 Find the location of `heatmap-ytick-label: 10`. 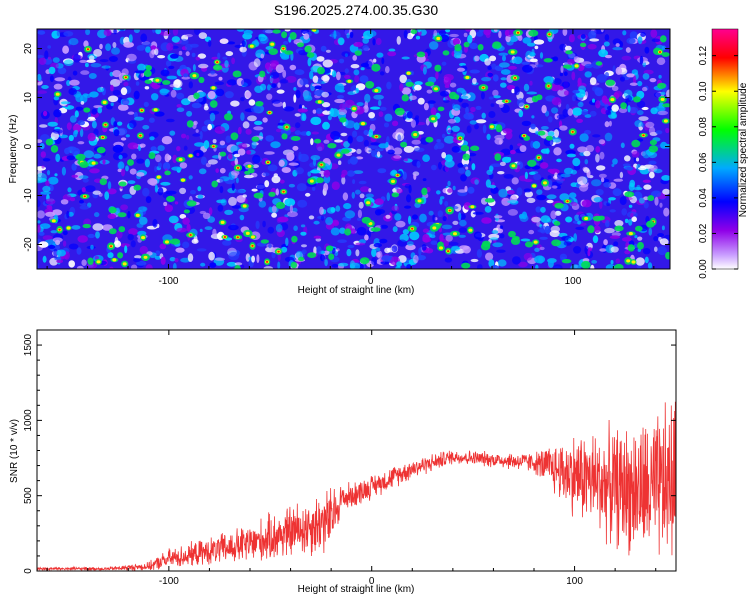

heatmap-ytick-label: 10 is located at coordinates (28, 98).